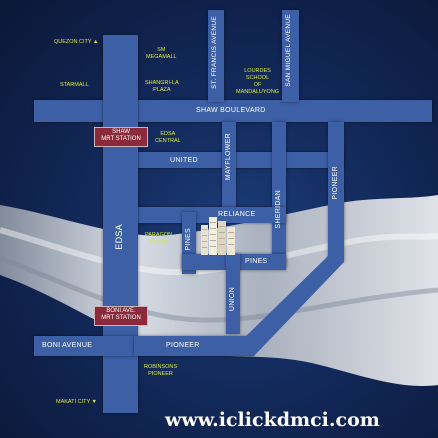  What do you see at coordinates (258, 81) in the screenshot?
I see `landmark-lourdes-school: LOURDES SCHOOL OF MANDALUYONG` at bounding box center [258, 81].